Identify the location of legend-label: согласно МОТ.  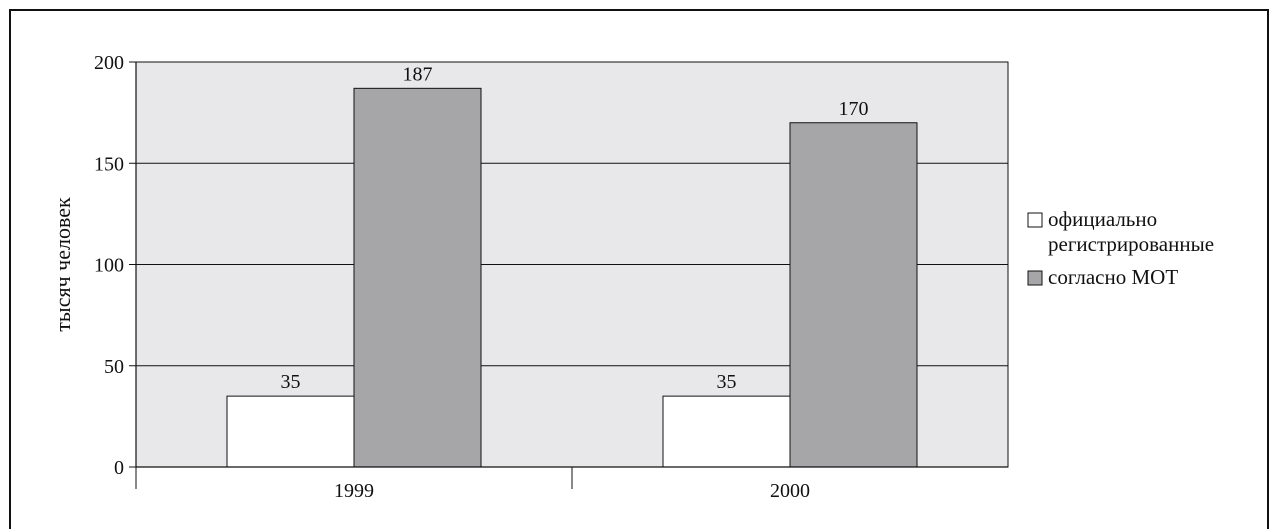
(1113, 277).